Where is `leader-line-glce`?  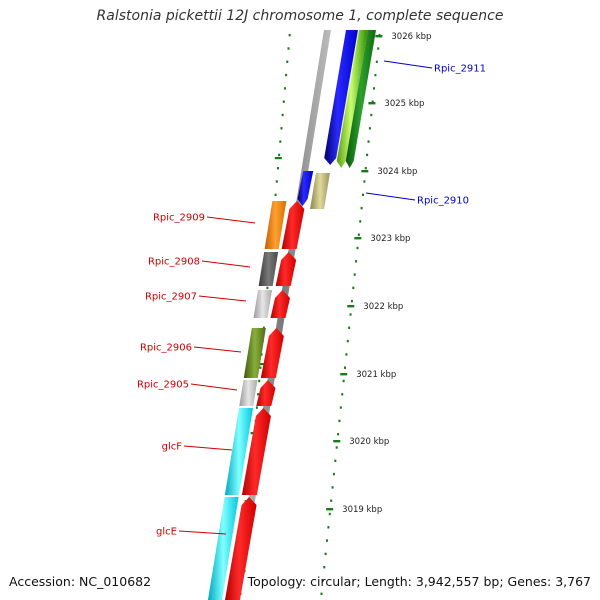
leader-line-glce is located at coordinates (202, 532).